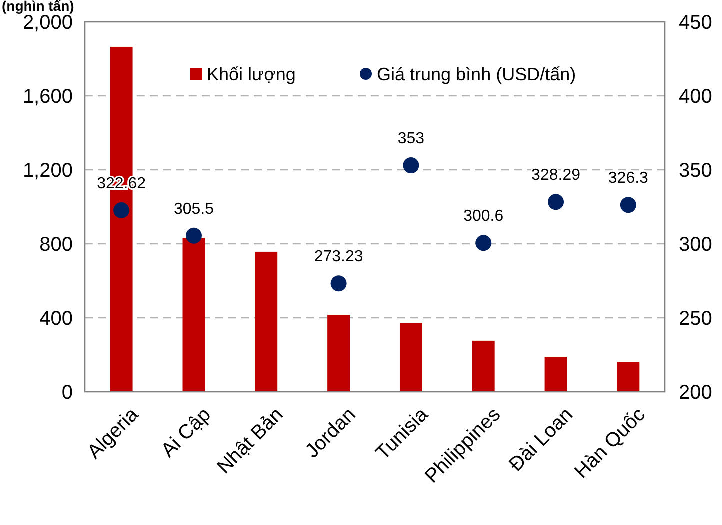 This screenshot has height=525, width=722. Describe the element at coordinates (695, 23) in the screenshot. I see `y2-tick-label: 450` at that location.